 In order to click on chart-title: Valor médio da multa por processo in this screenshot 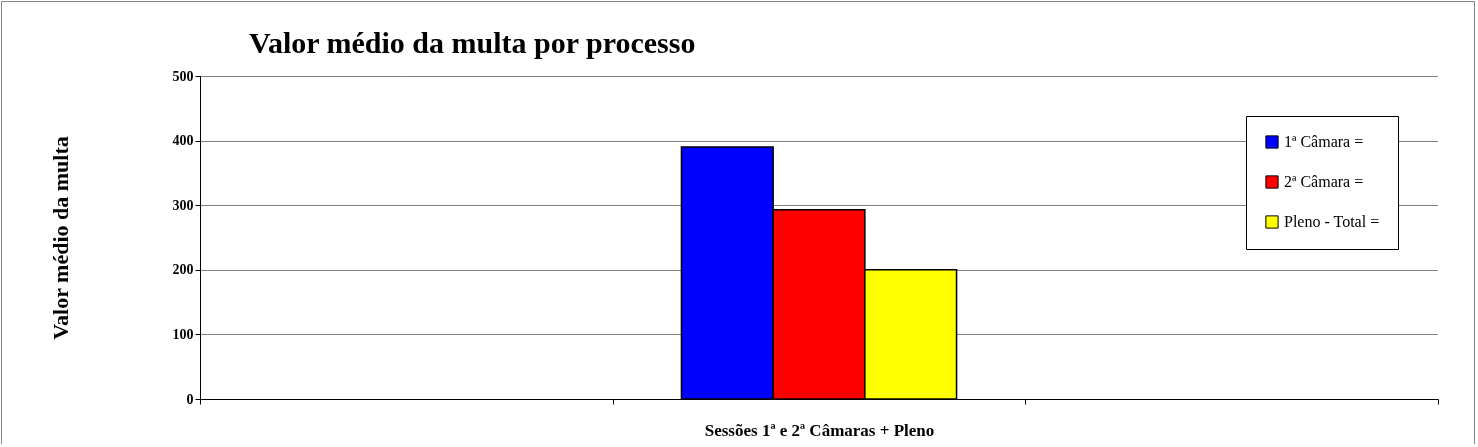, I will do `click(472, 42)`.